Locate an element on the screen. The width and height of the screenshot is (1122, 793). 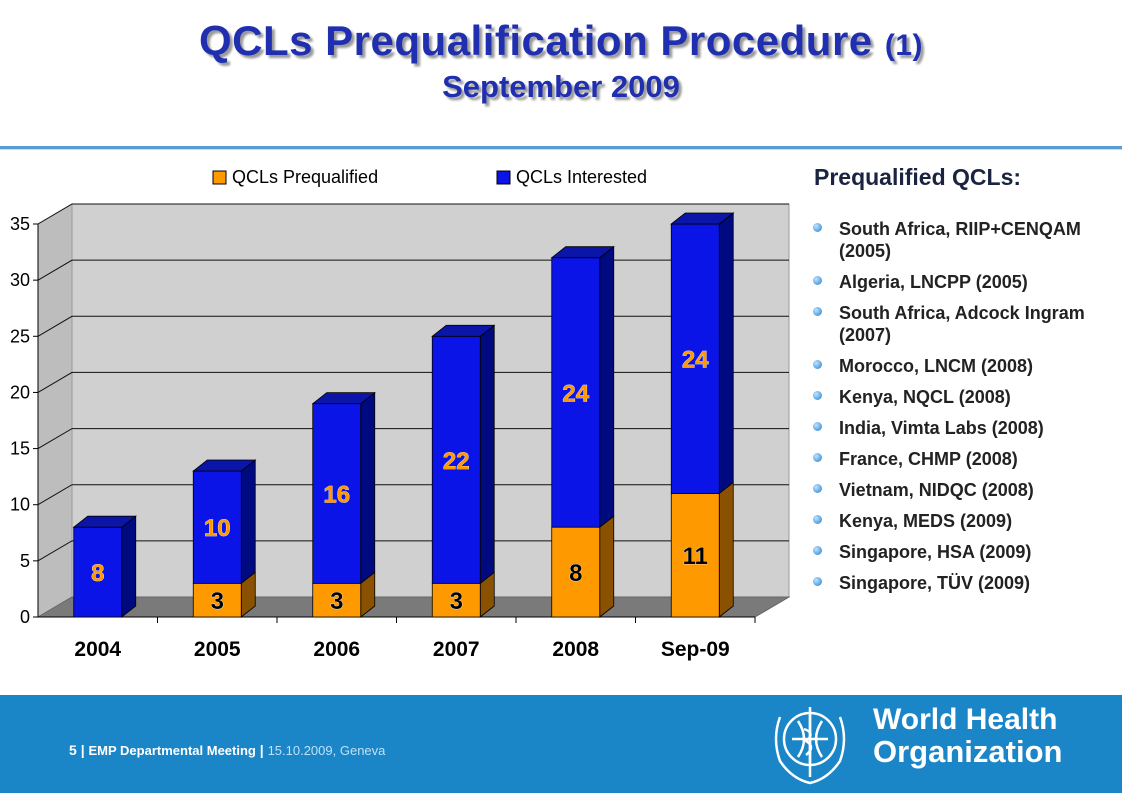
prequalified-list-item-text: Singapore, HSA (2009) is located at coordinates (935, 552).